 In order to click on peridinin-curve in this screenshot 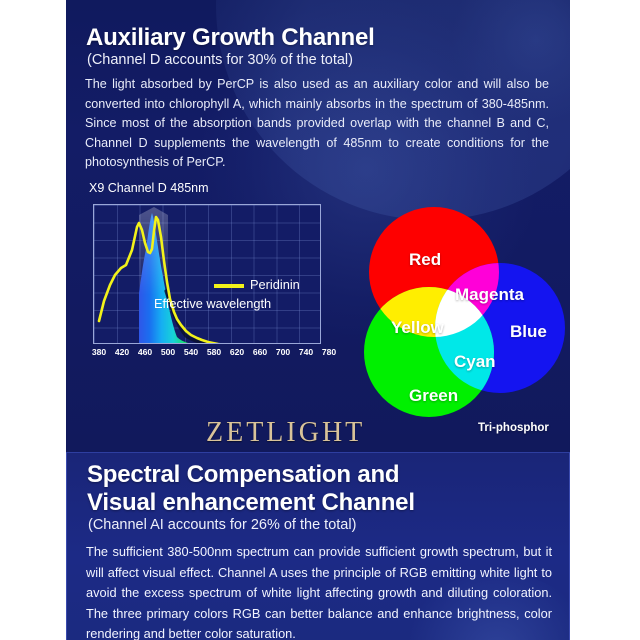, I will do `click(158, 279)`.